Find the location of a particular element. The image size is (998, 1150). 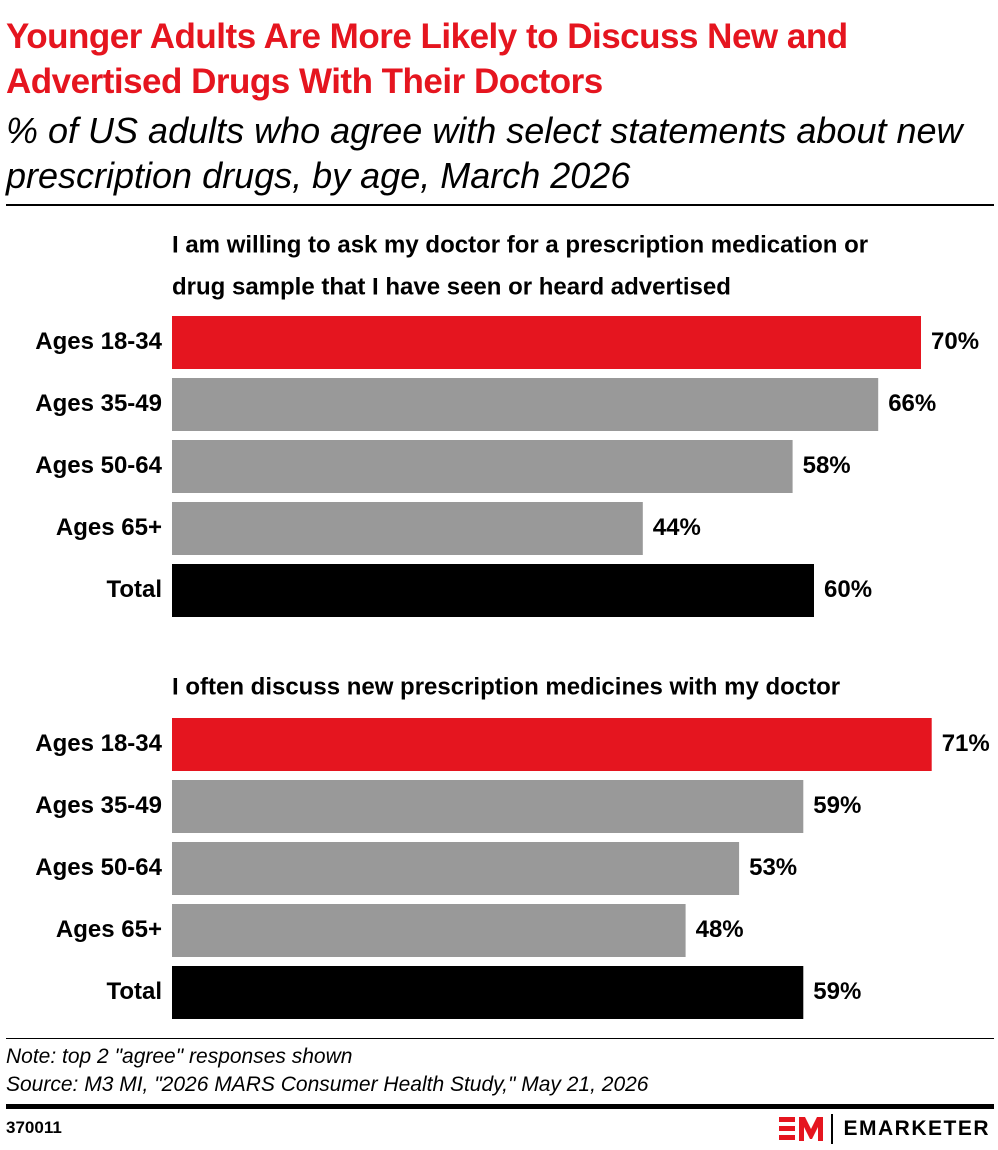

chart-id: 370011 is located at coordinates (34, 1127).